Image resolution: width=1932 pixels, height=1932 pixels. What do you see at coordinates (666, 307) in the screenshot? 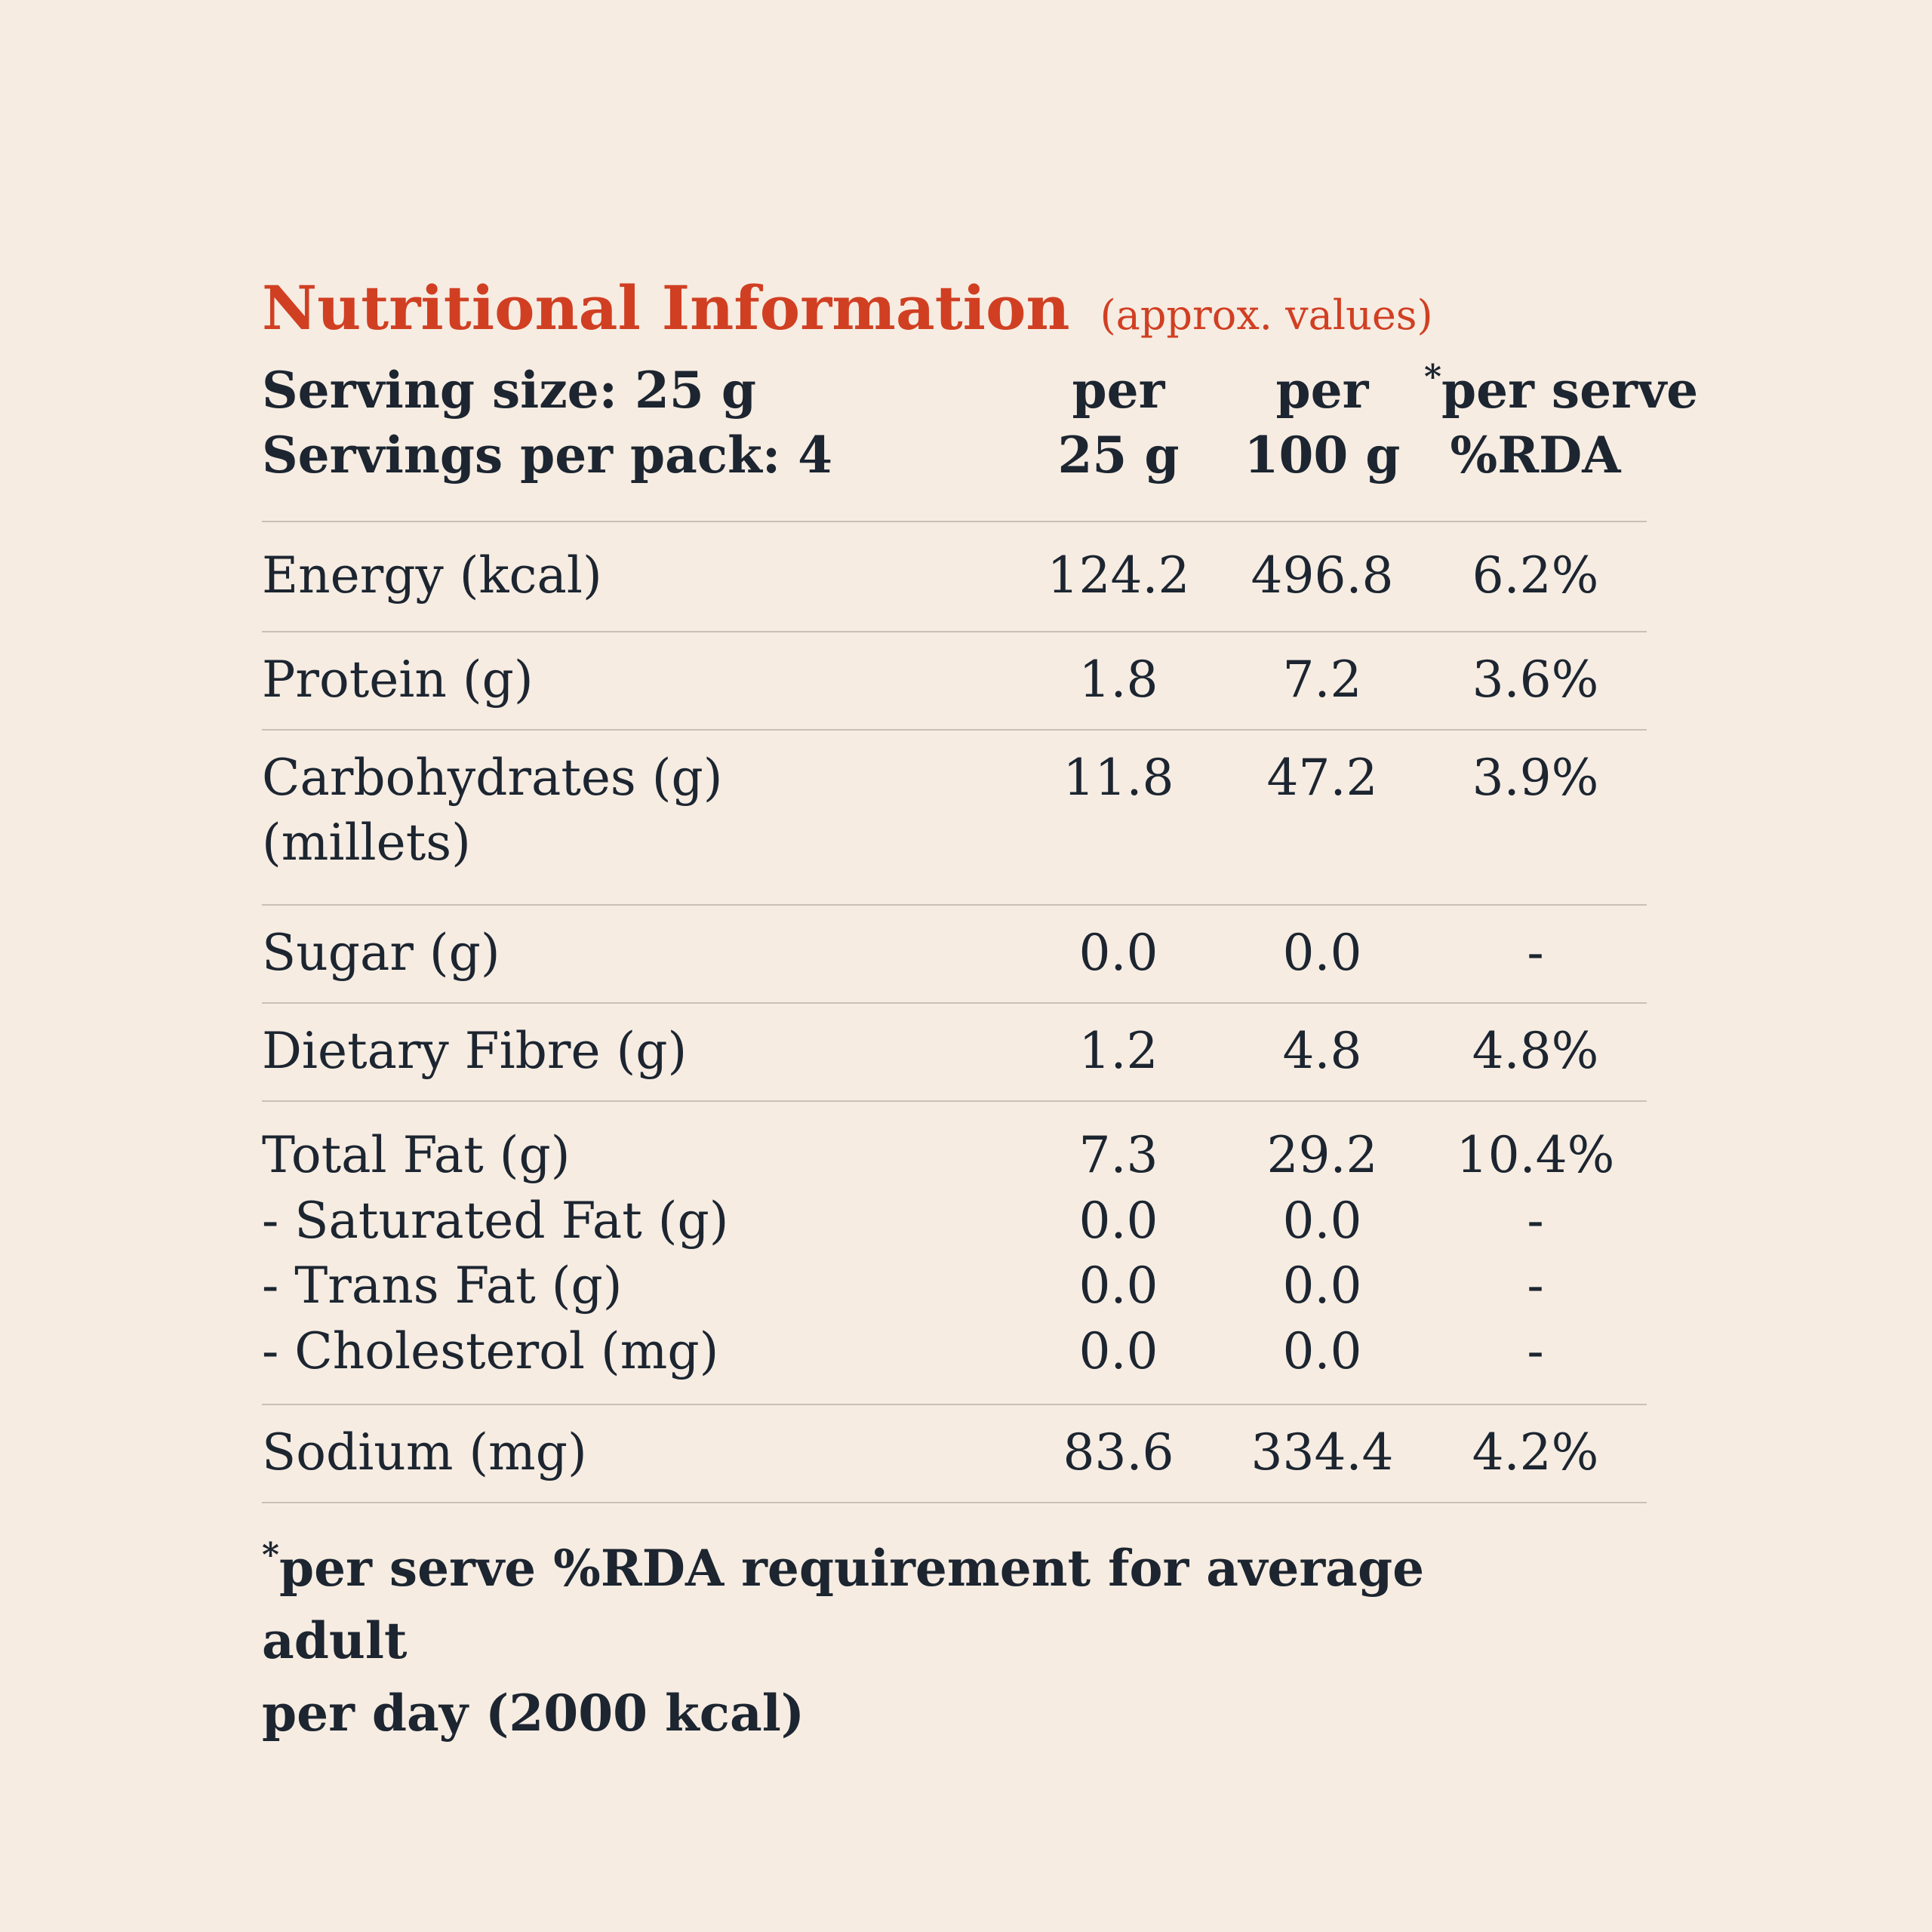
I see `panel-title: Nutritional Information` at bounding box center [666, 307].